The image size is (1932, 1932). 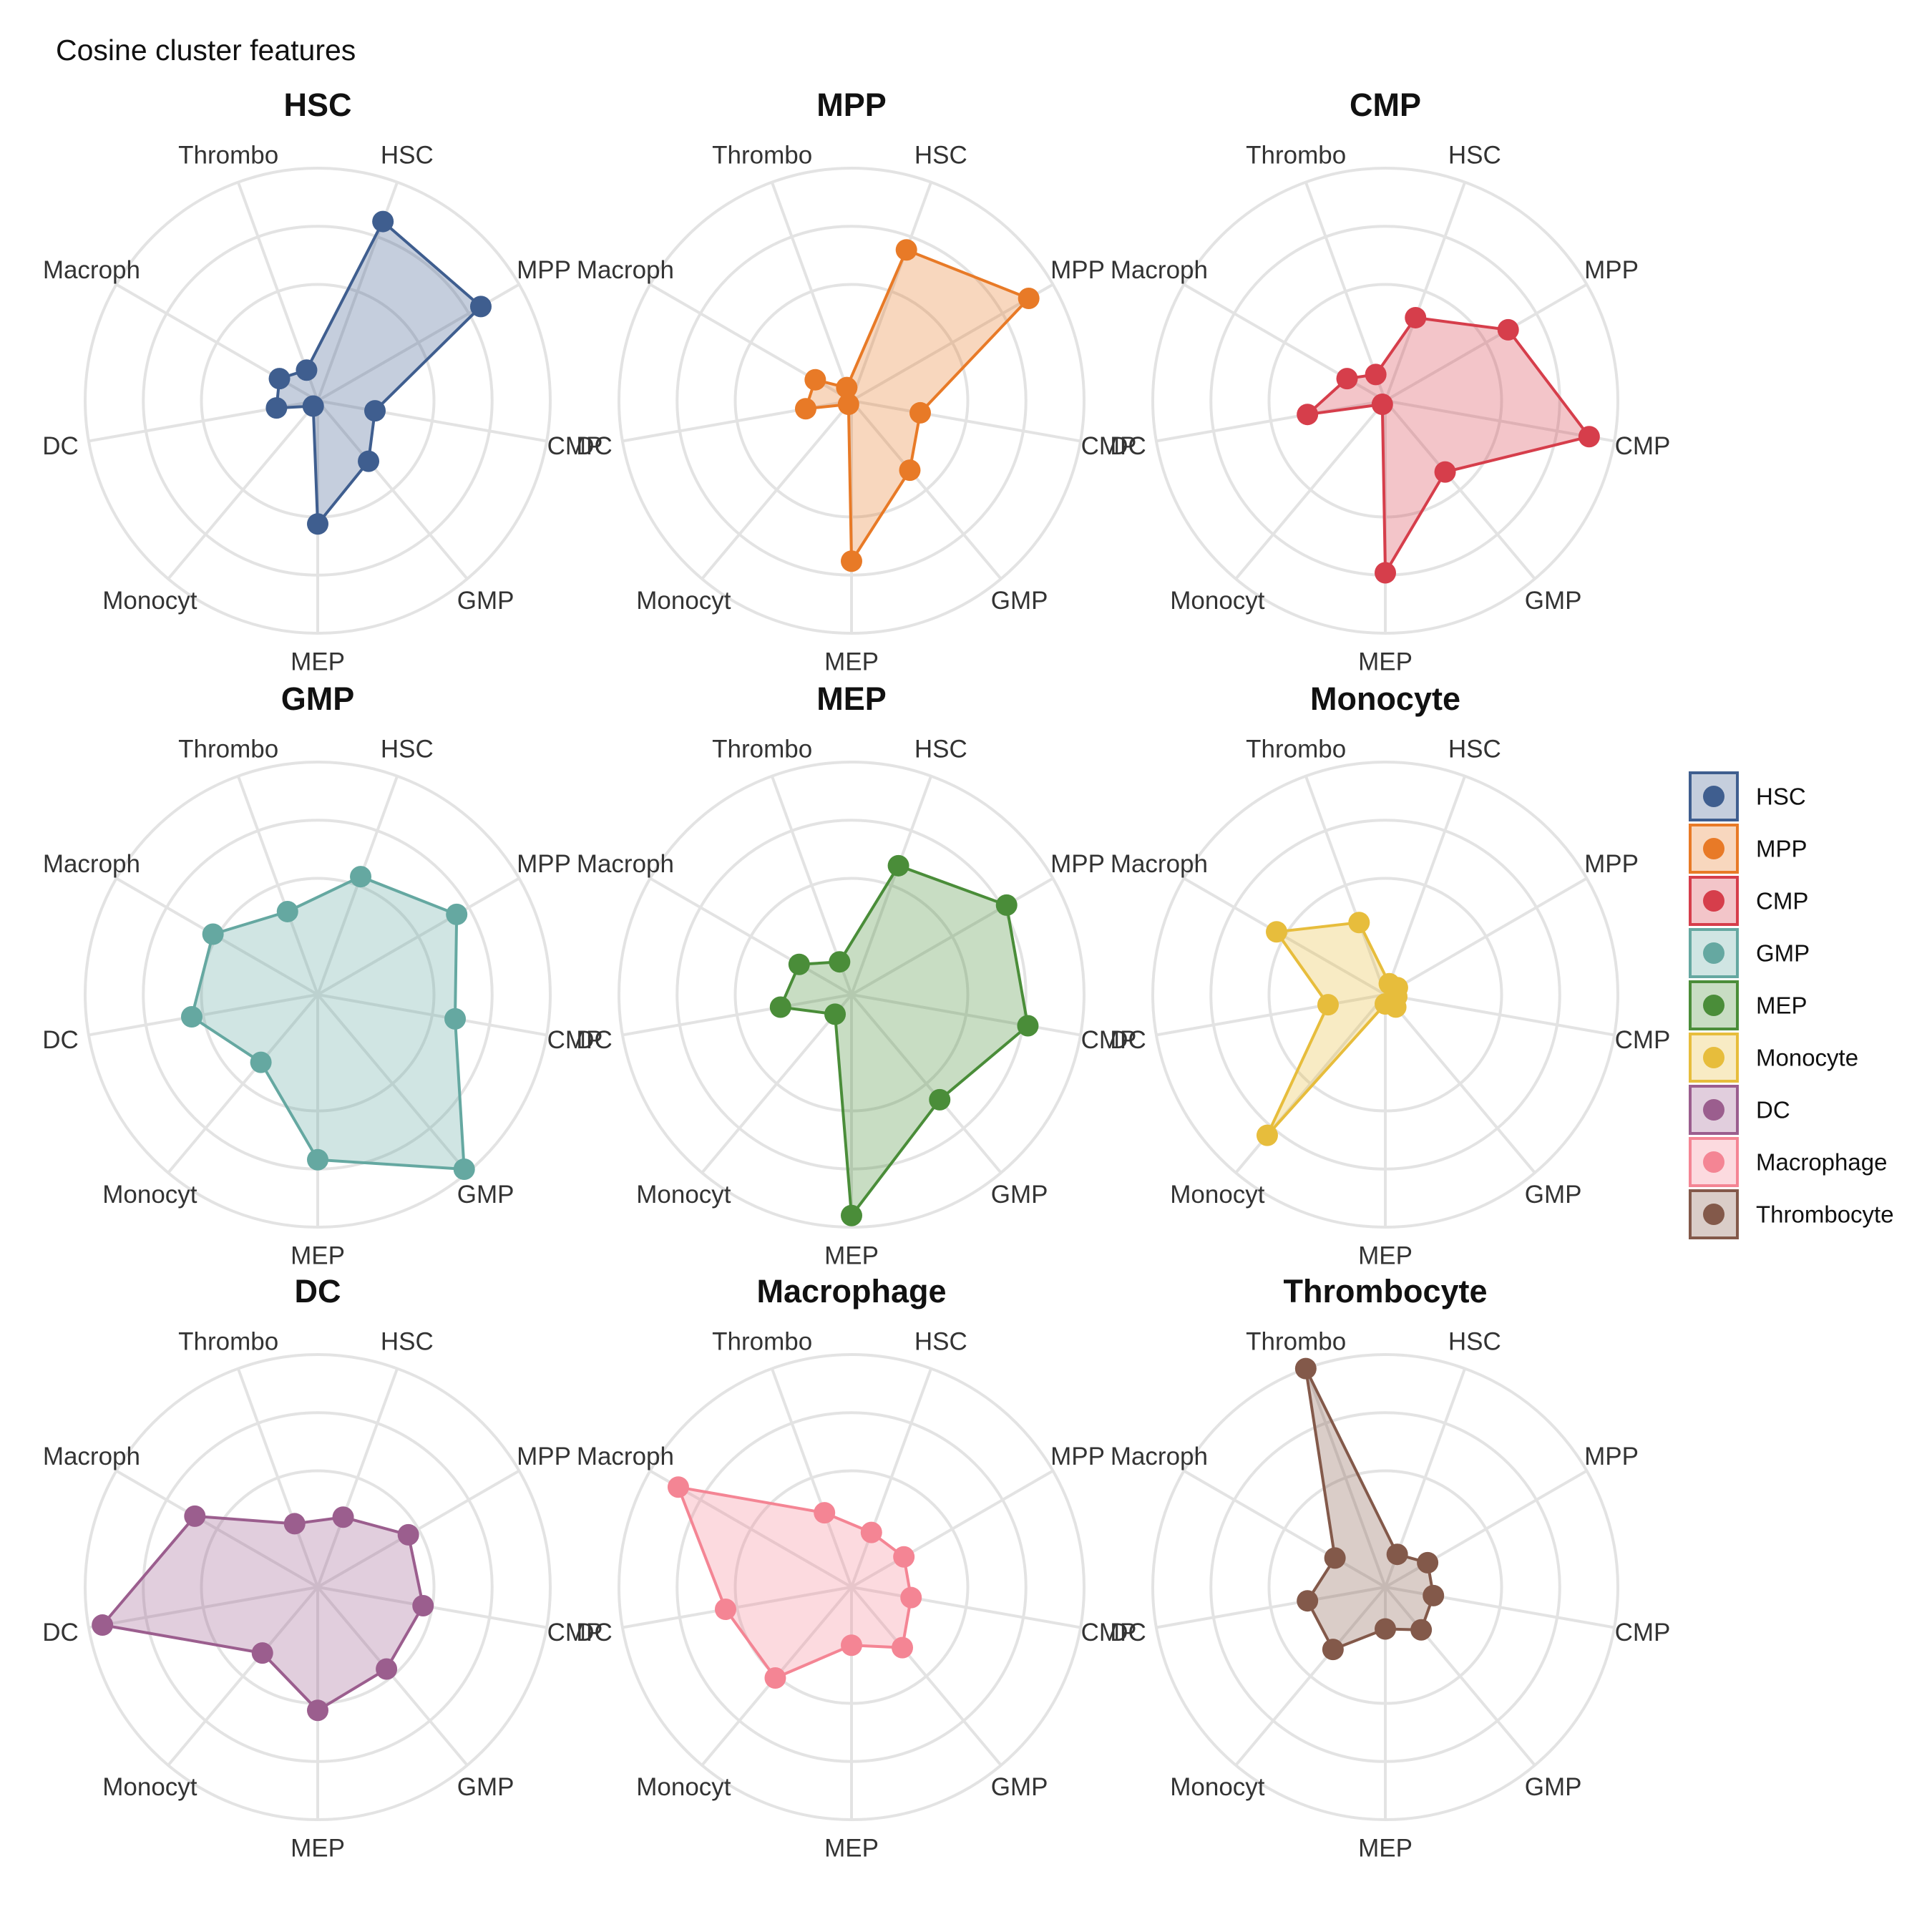 What do you see at coordinates (262, 1653) in the screenshot?
I see `data-point-dc-monocyt` at bounding box center [262, 1653].